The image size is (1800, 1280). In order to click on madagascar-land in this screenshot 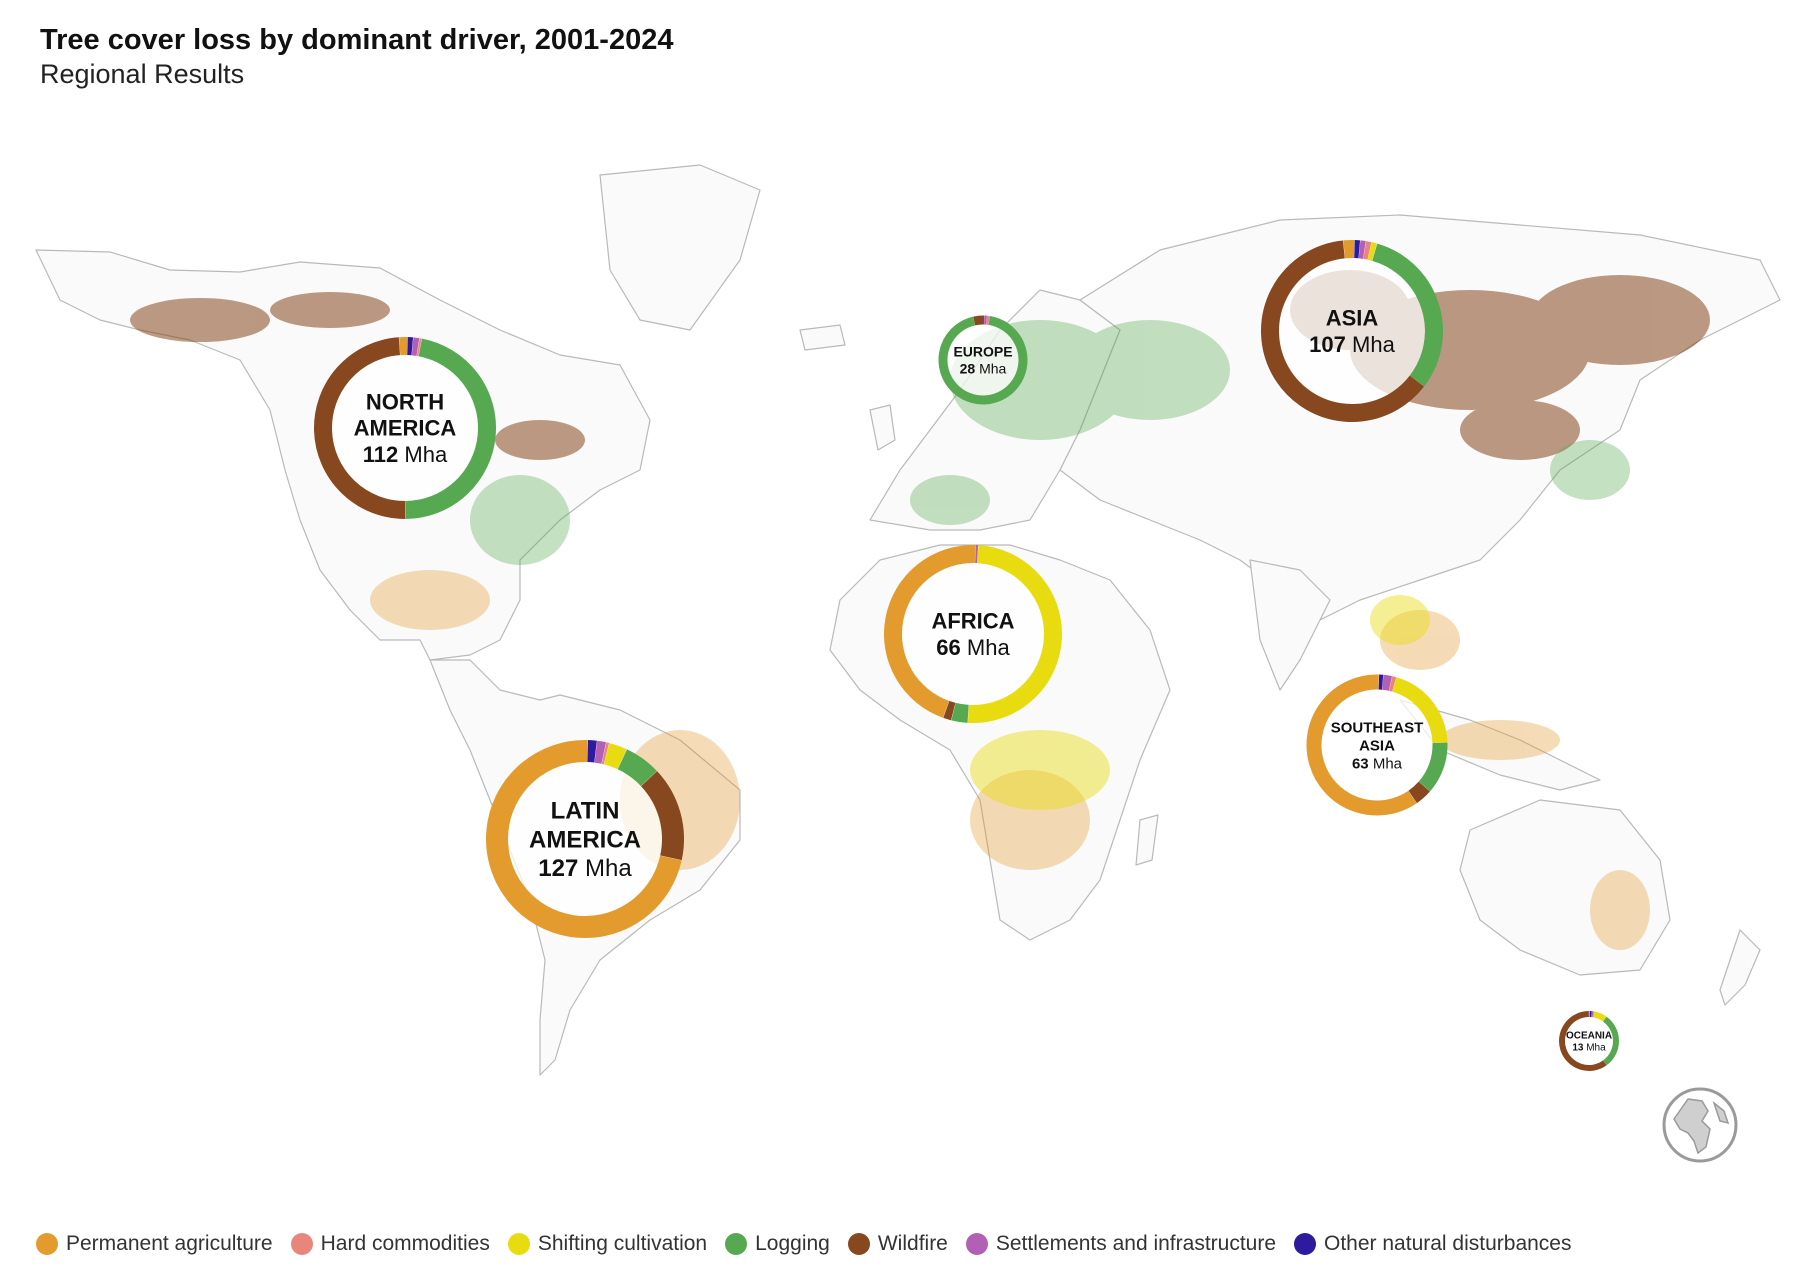, I will do `click(1147, 840)`.